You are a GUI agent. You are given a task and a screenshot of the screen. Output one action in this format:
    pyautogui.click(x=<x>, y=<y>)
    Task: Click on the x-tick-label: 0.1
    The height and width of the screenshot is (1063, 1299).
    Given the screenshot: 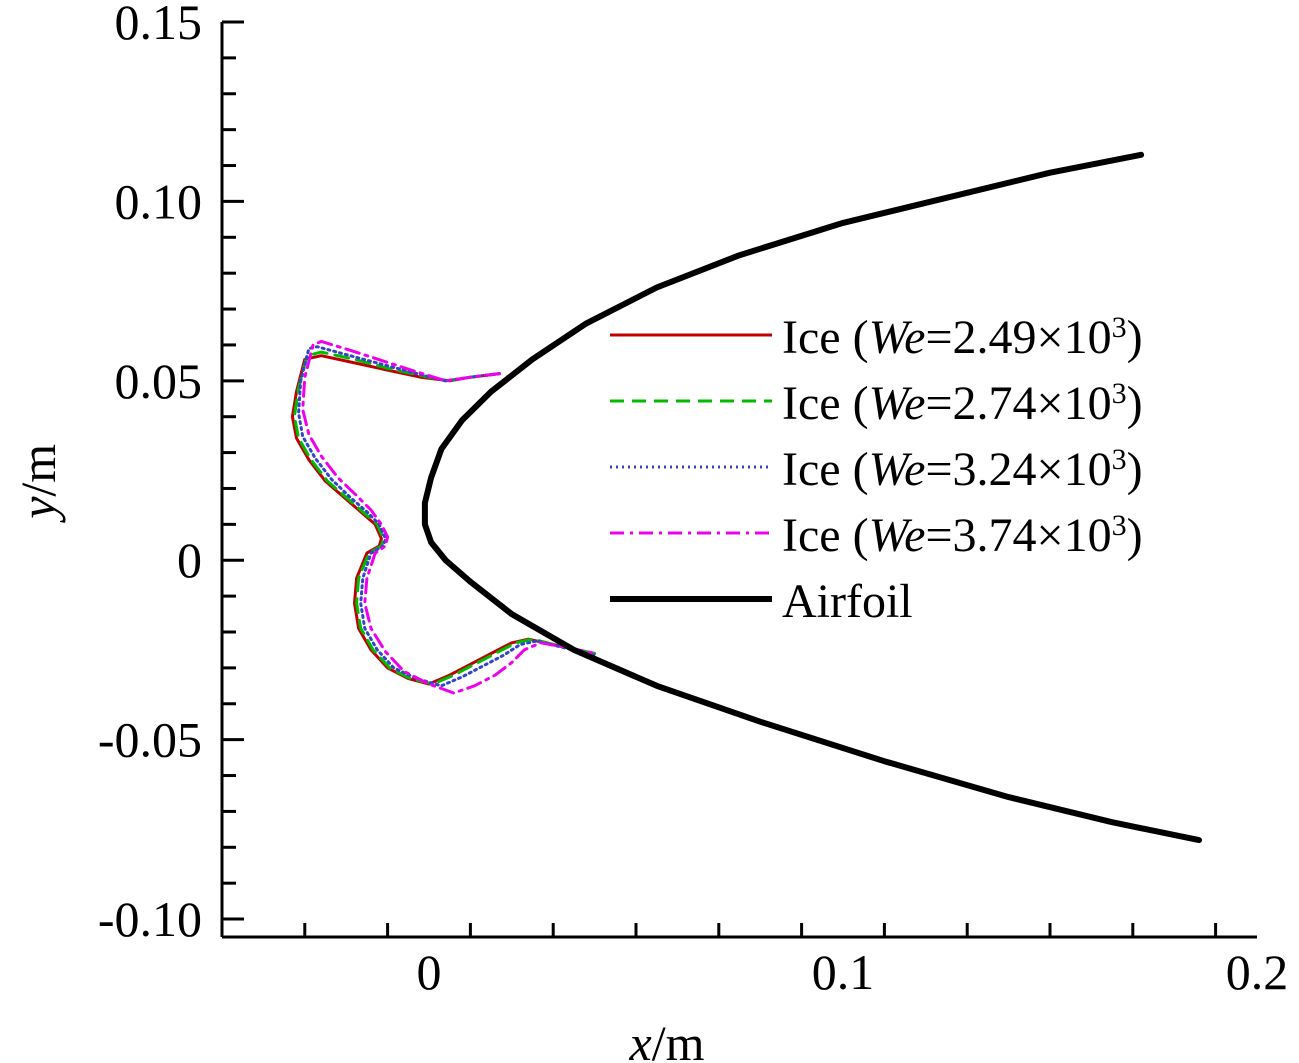 What is the action you would take?
    pyautogui.click(x=843, y=972)
    